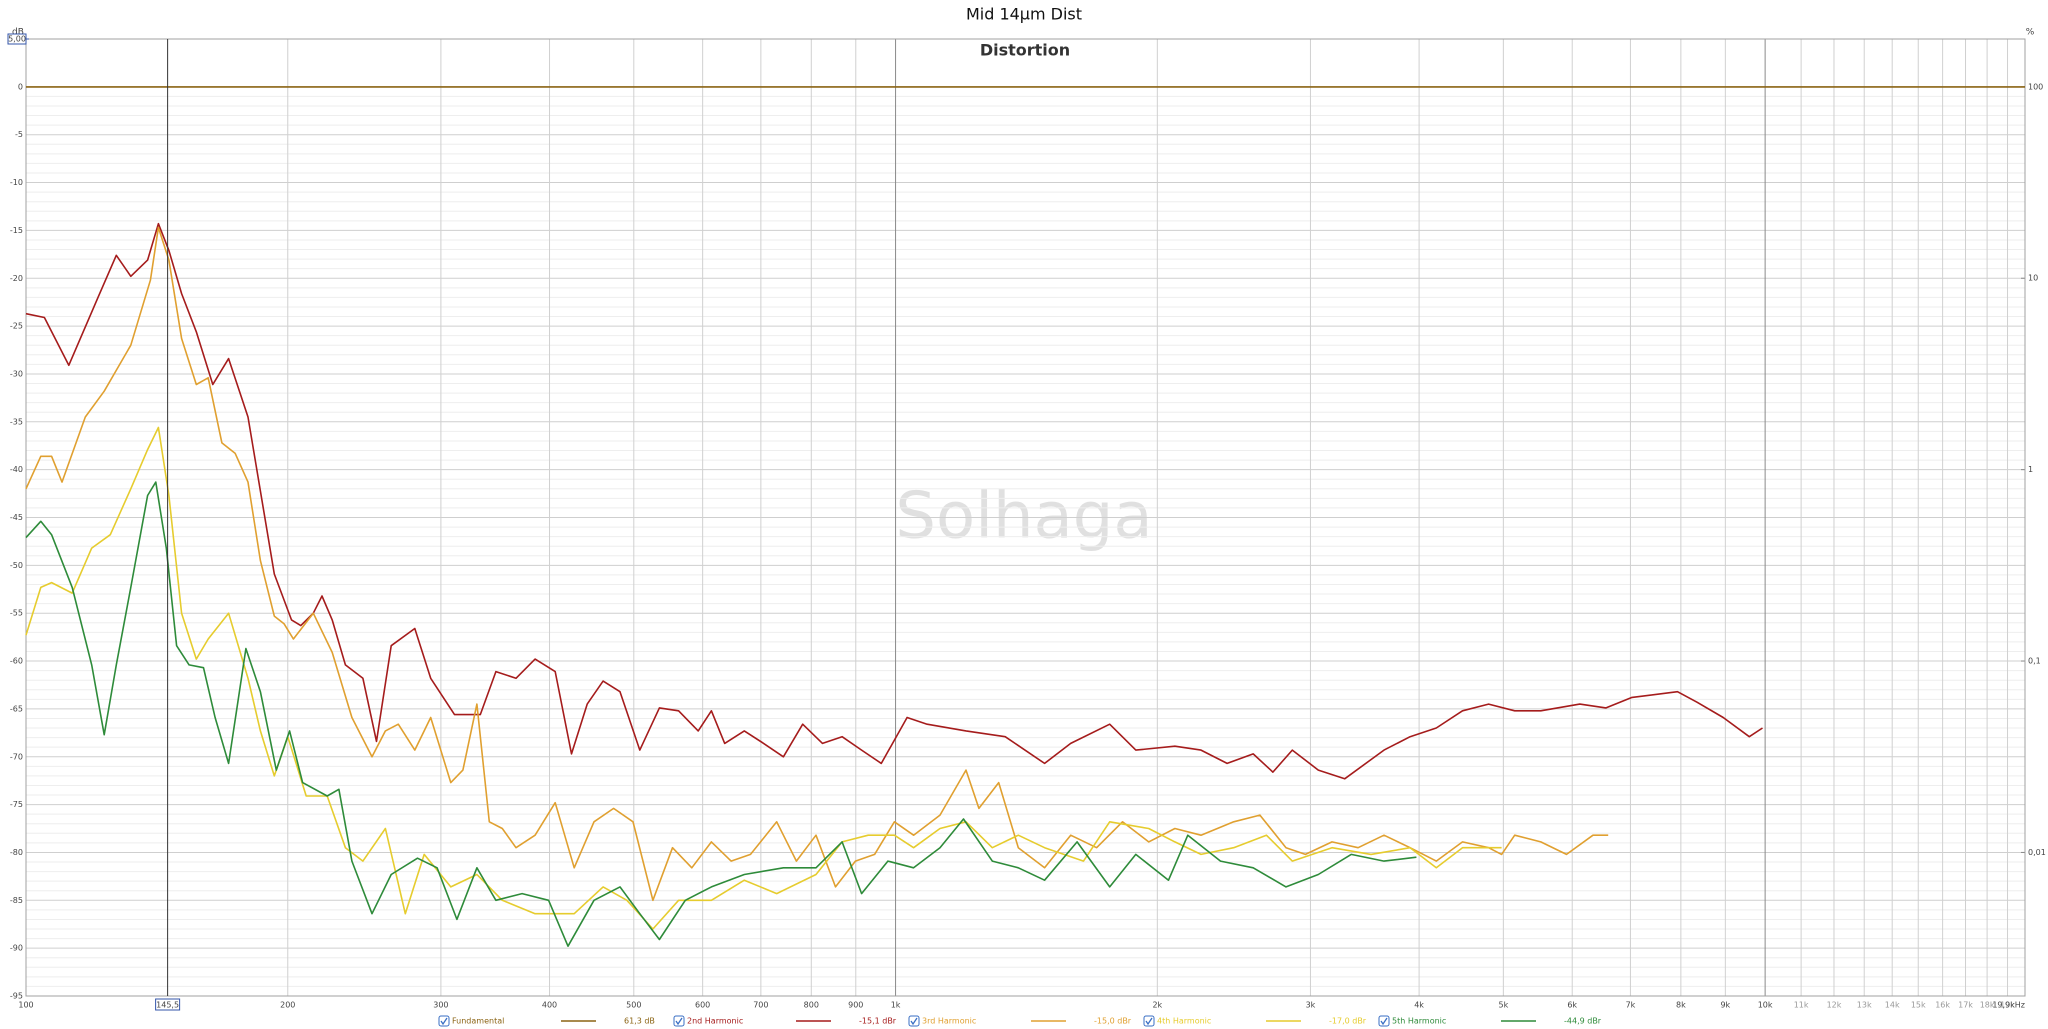 The image size is (2048, 1029). I want to click on x-tick-label: 1k, so click(896, 1005).